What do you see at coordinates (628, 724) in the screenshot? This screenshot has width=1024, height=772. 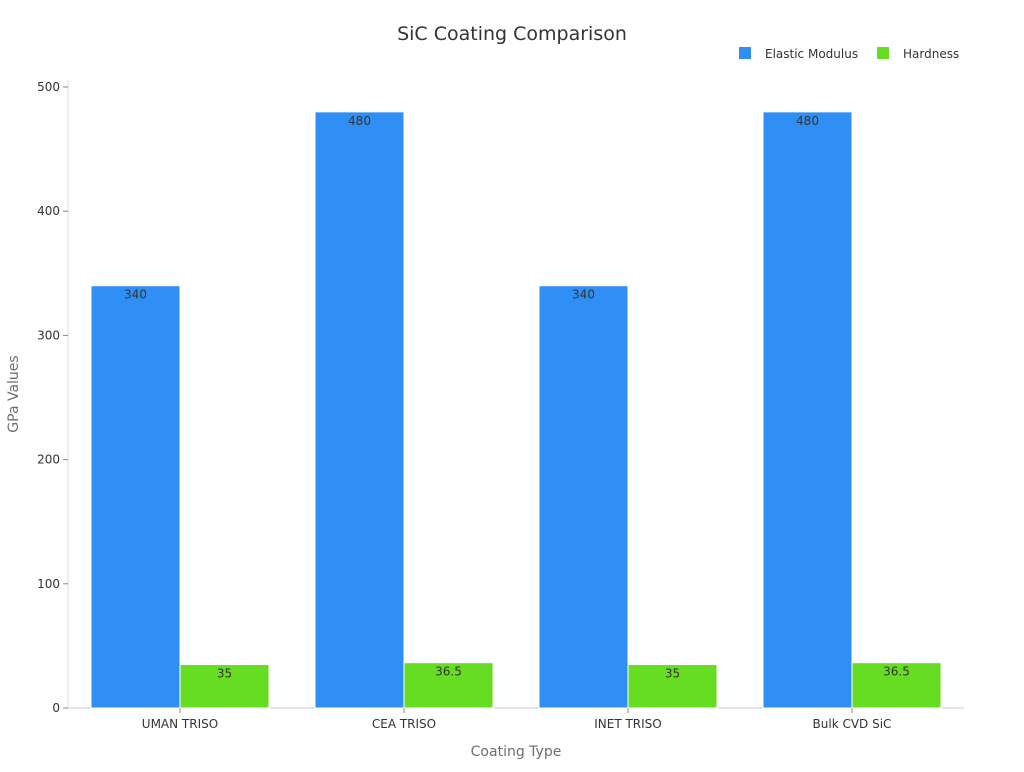 I see `x-tick-label-inet-triso: INET TRISO` at bounding box center [628, 724].